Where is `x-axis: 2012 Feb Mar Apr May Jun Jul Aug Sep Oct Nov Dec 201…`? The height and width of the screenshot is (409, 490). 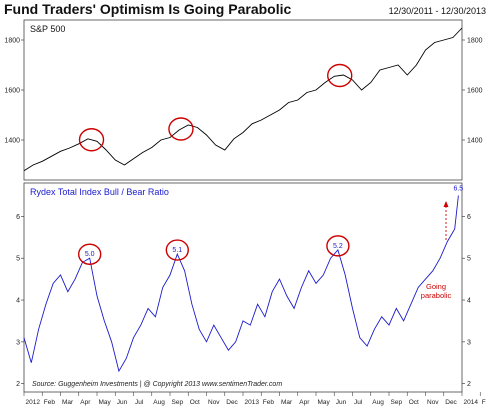
x-axis: 2012 Feb Mar Apr May Jun Jul Aug Sep Oct Nov Dec 201… is located at coordinates (254, 399).